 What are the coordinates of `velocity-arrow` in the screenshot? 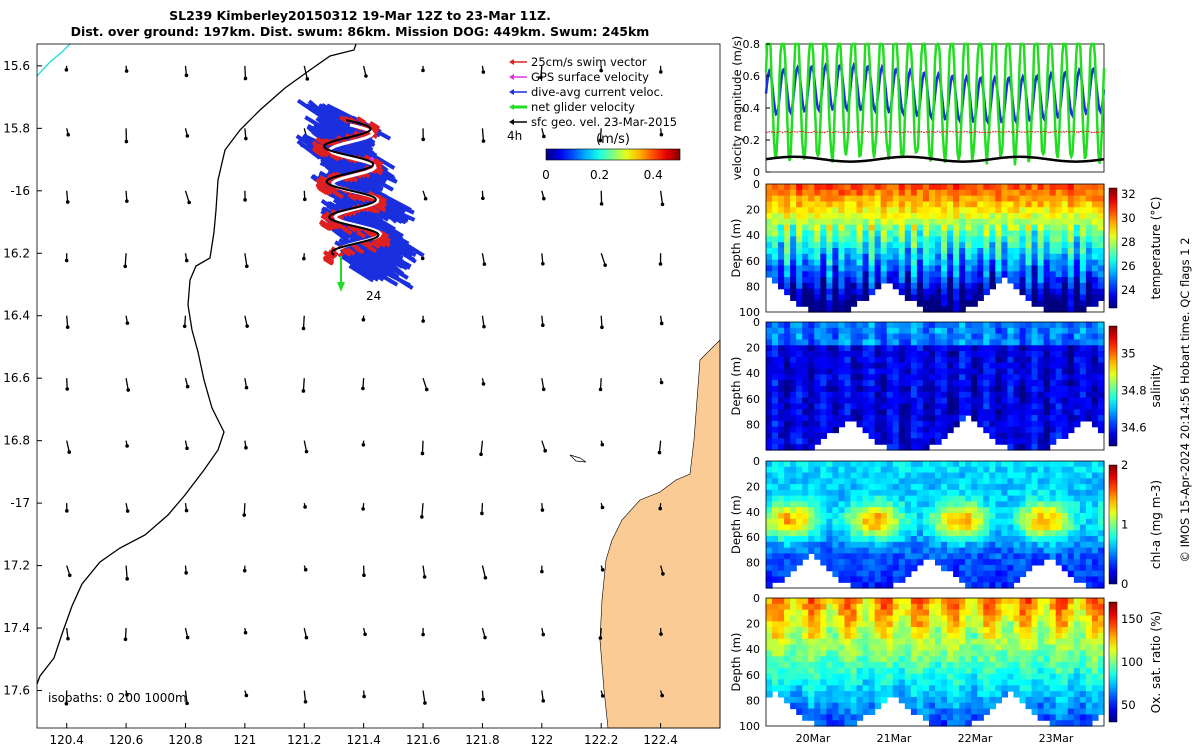 It's located at (125, 634).